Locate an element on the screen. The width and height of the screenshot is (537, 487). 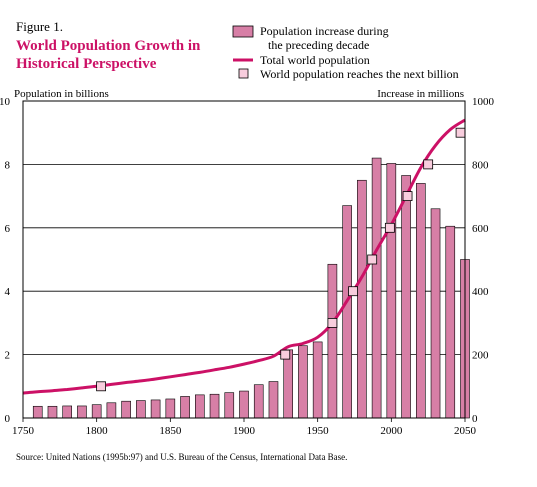
left-axis-title: Population in billions is located at coordinates (61, 94).